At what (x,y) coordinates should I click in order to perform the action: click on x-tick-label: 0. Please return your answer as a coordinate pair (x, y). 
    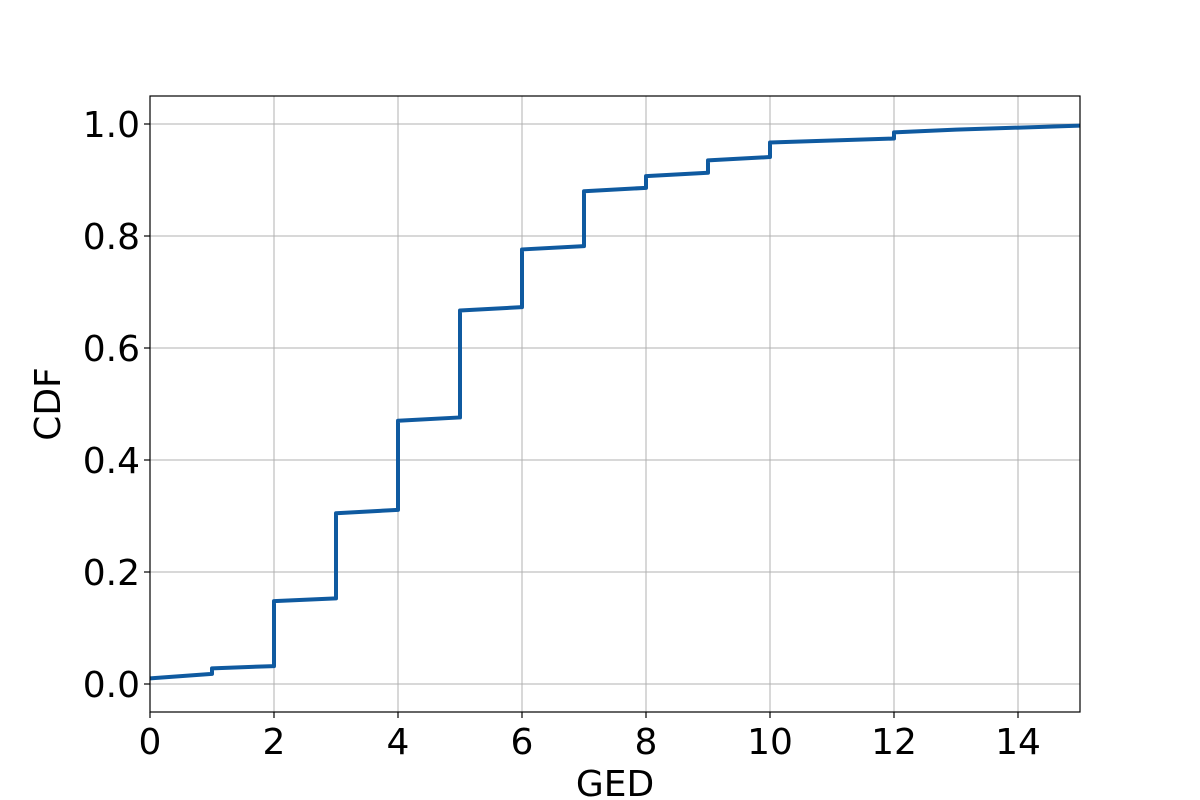
    Looking at the image, I should click on (150, 742).